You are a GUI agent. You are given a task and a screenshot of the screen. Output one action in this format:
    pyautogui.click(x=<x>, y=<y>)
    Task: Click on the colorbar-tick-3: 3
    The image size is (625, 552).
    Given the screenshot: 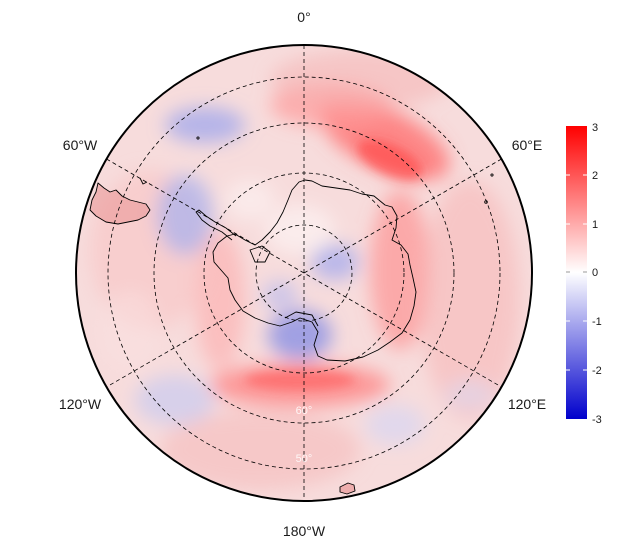 What is the action you would take?
    pyautogui.click(x=595, y=128)
    